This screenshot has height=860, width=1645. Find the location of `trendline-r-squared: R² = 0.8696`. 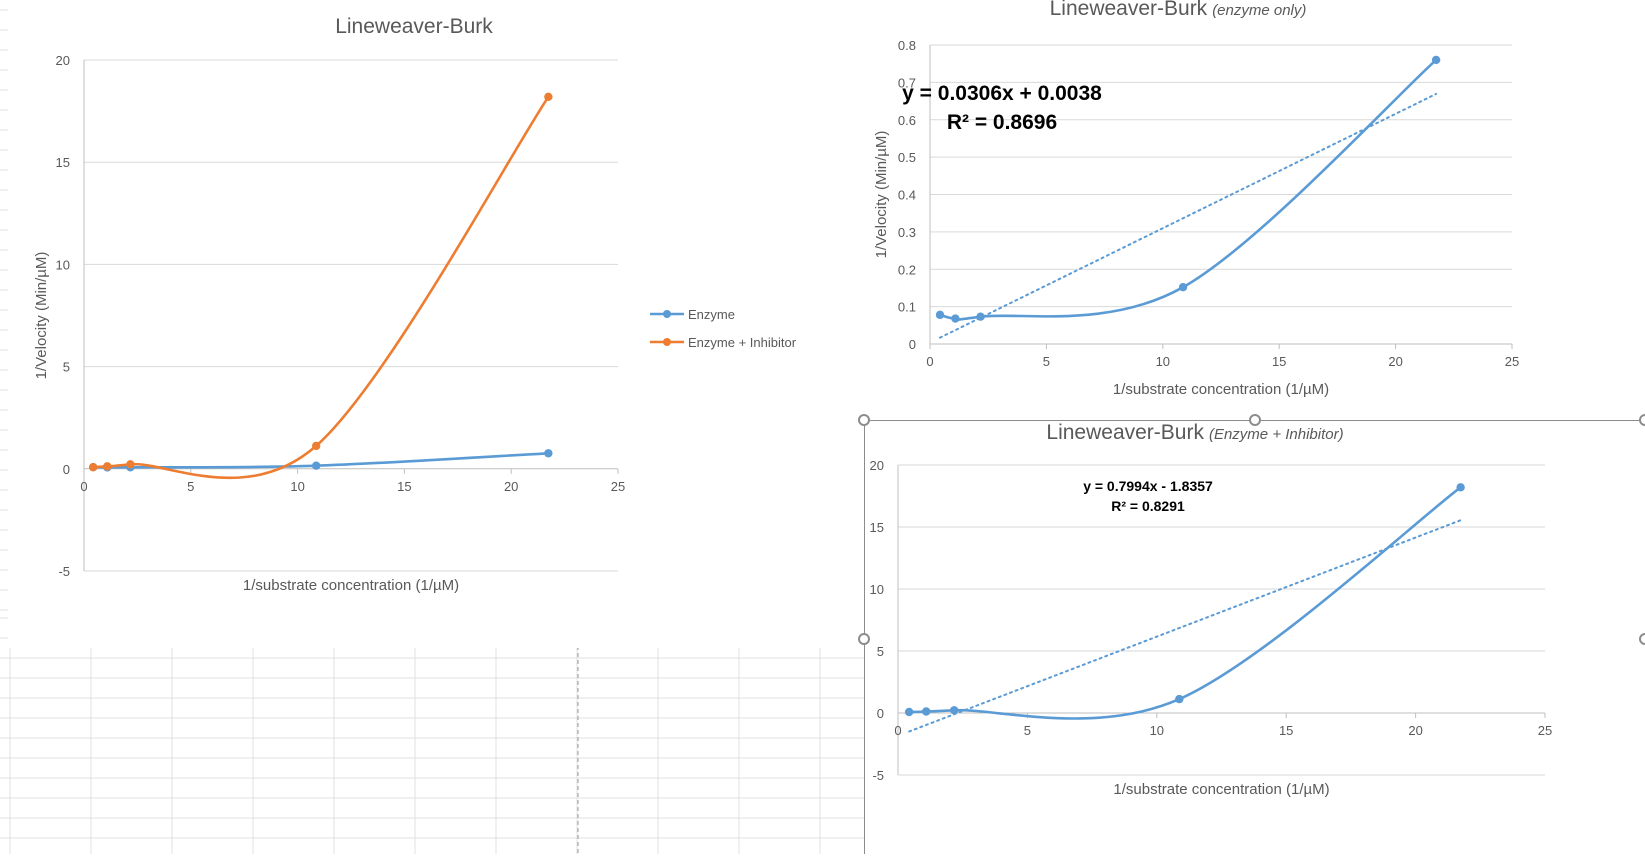

trendline-r-squared: R² = 0.8696 is located at coordinates (1002, 122).